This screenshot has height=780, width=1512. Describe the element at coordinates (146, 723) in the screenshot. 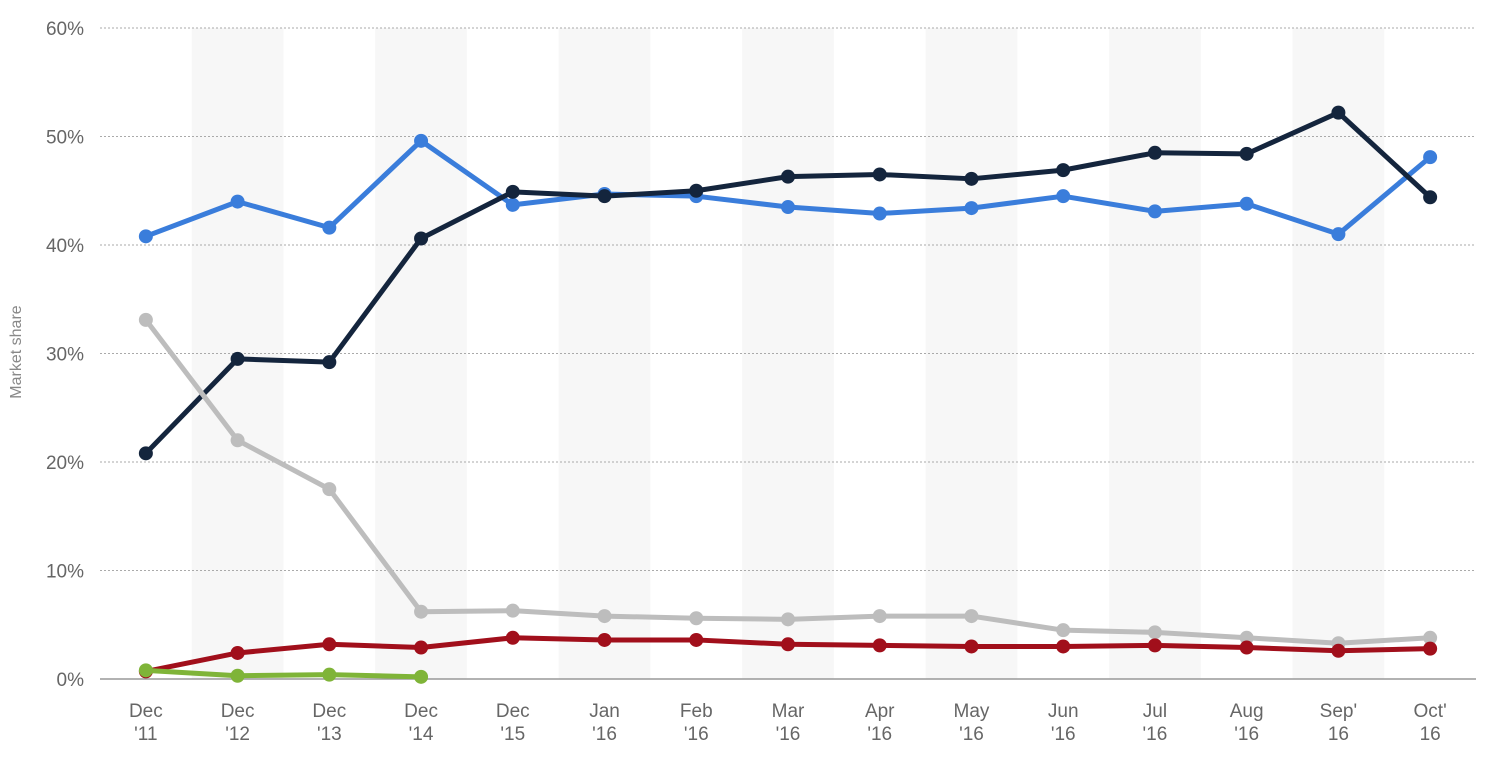

I see `x-tick-label: Dec '11` at that location.